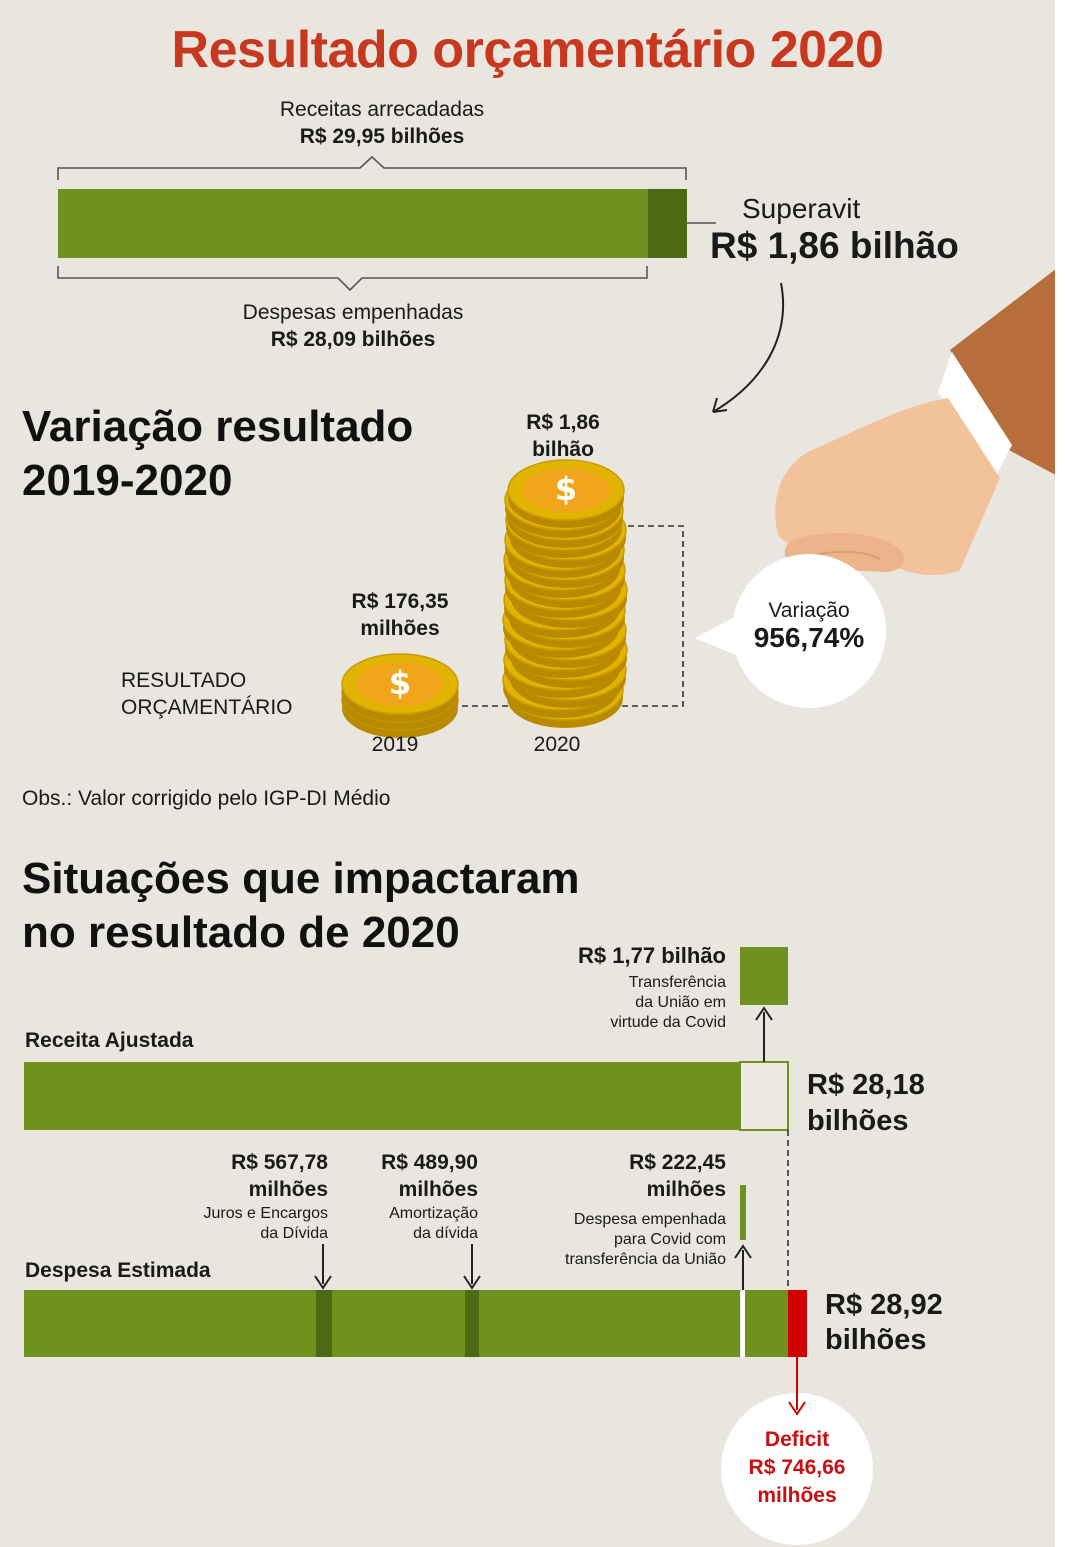  What do you see at coordinates (438, 1189) in the screenshot?
I see `amort-value-line2: milhões` at bounding box center [438, 1189].